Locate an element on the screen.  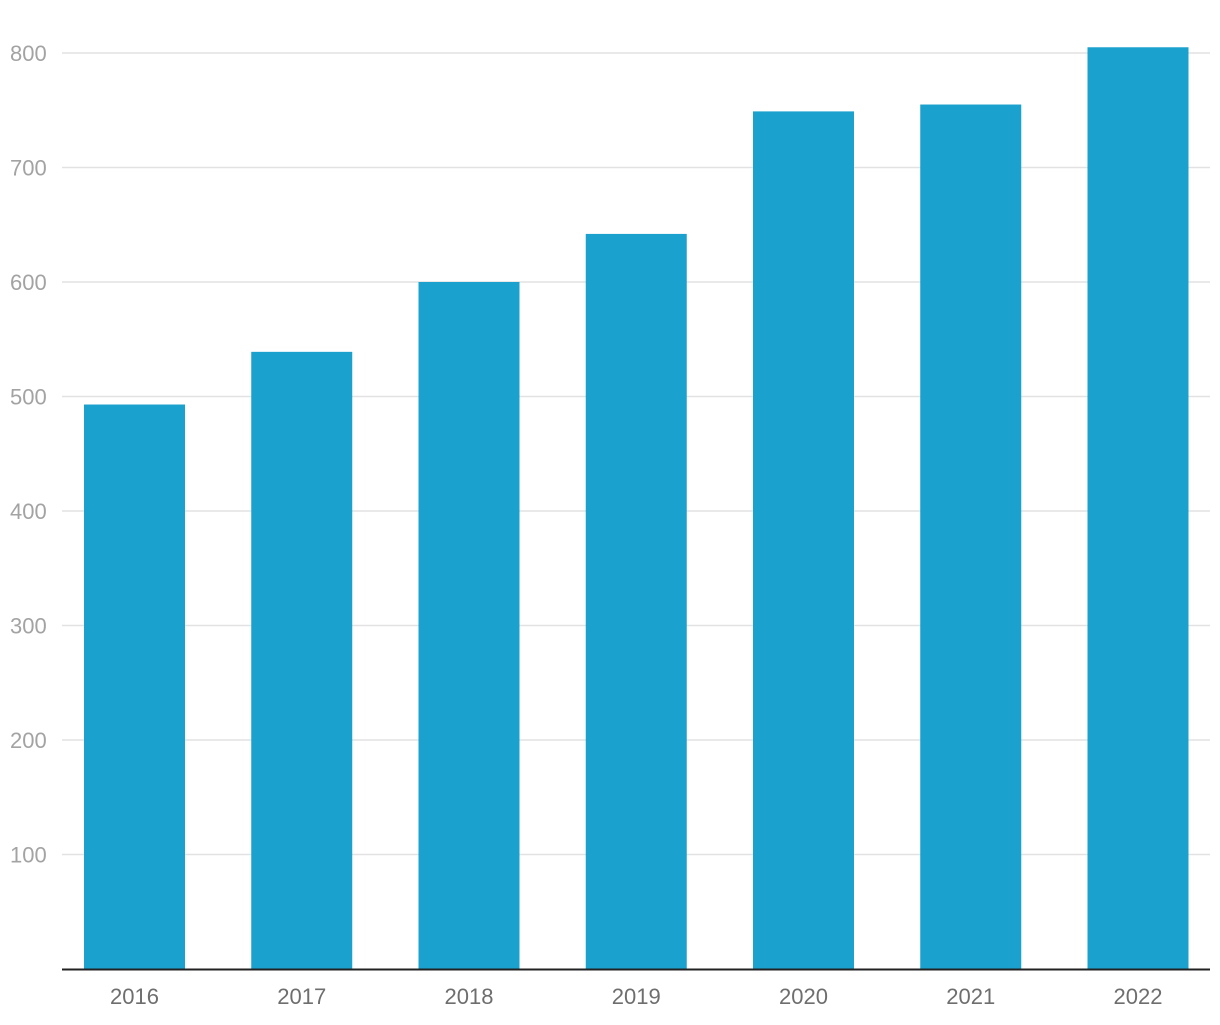
bar-2022 is located at coordinates (1138, 508).